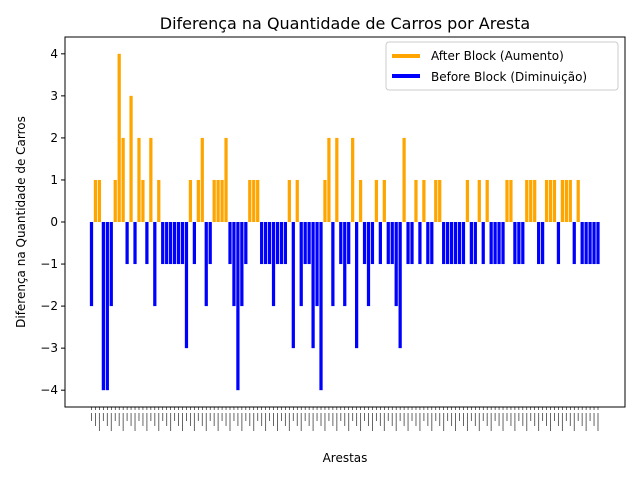 The width and height of the screenshot is (640, 480). What do you see at coordinates (345, 458) in the screenshot?
I see `x-axis-label: Arestas` at bounding box center [345, 458].